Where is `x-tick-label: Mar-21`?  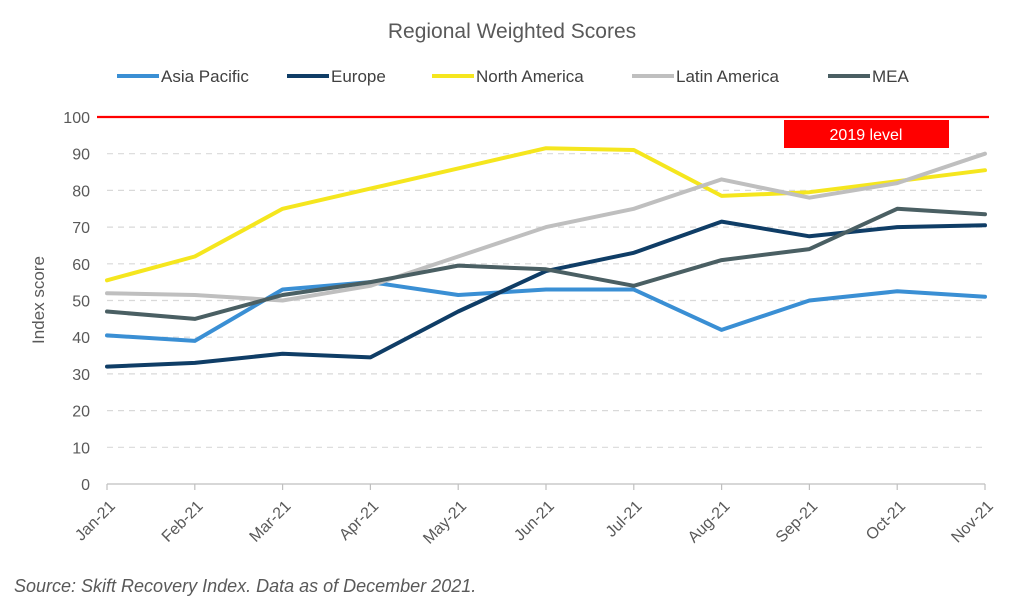
x-tick-label: Mar-21 is located at coordinates (271, 522).